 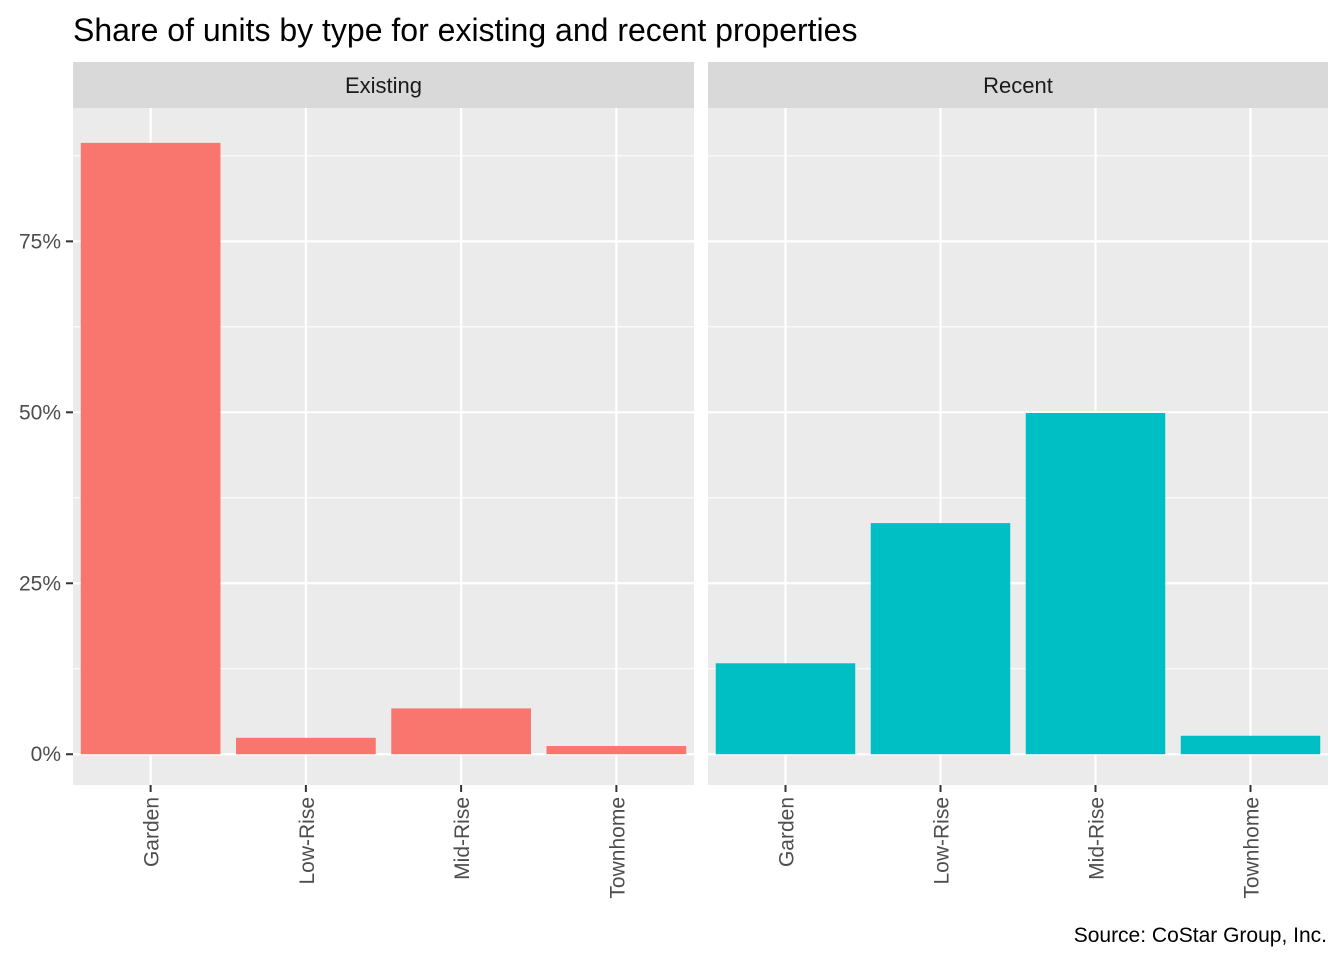 I want to click on facet-strip-label: Recent, so click(x=1018, y=85).